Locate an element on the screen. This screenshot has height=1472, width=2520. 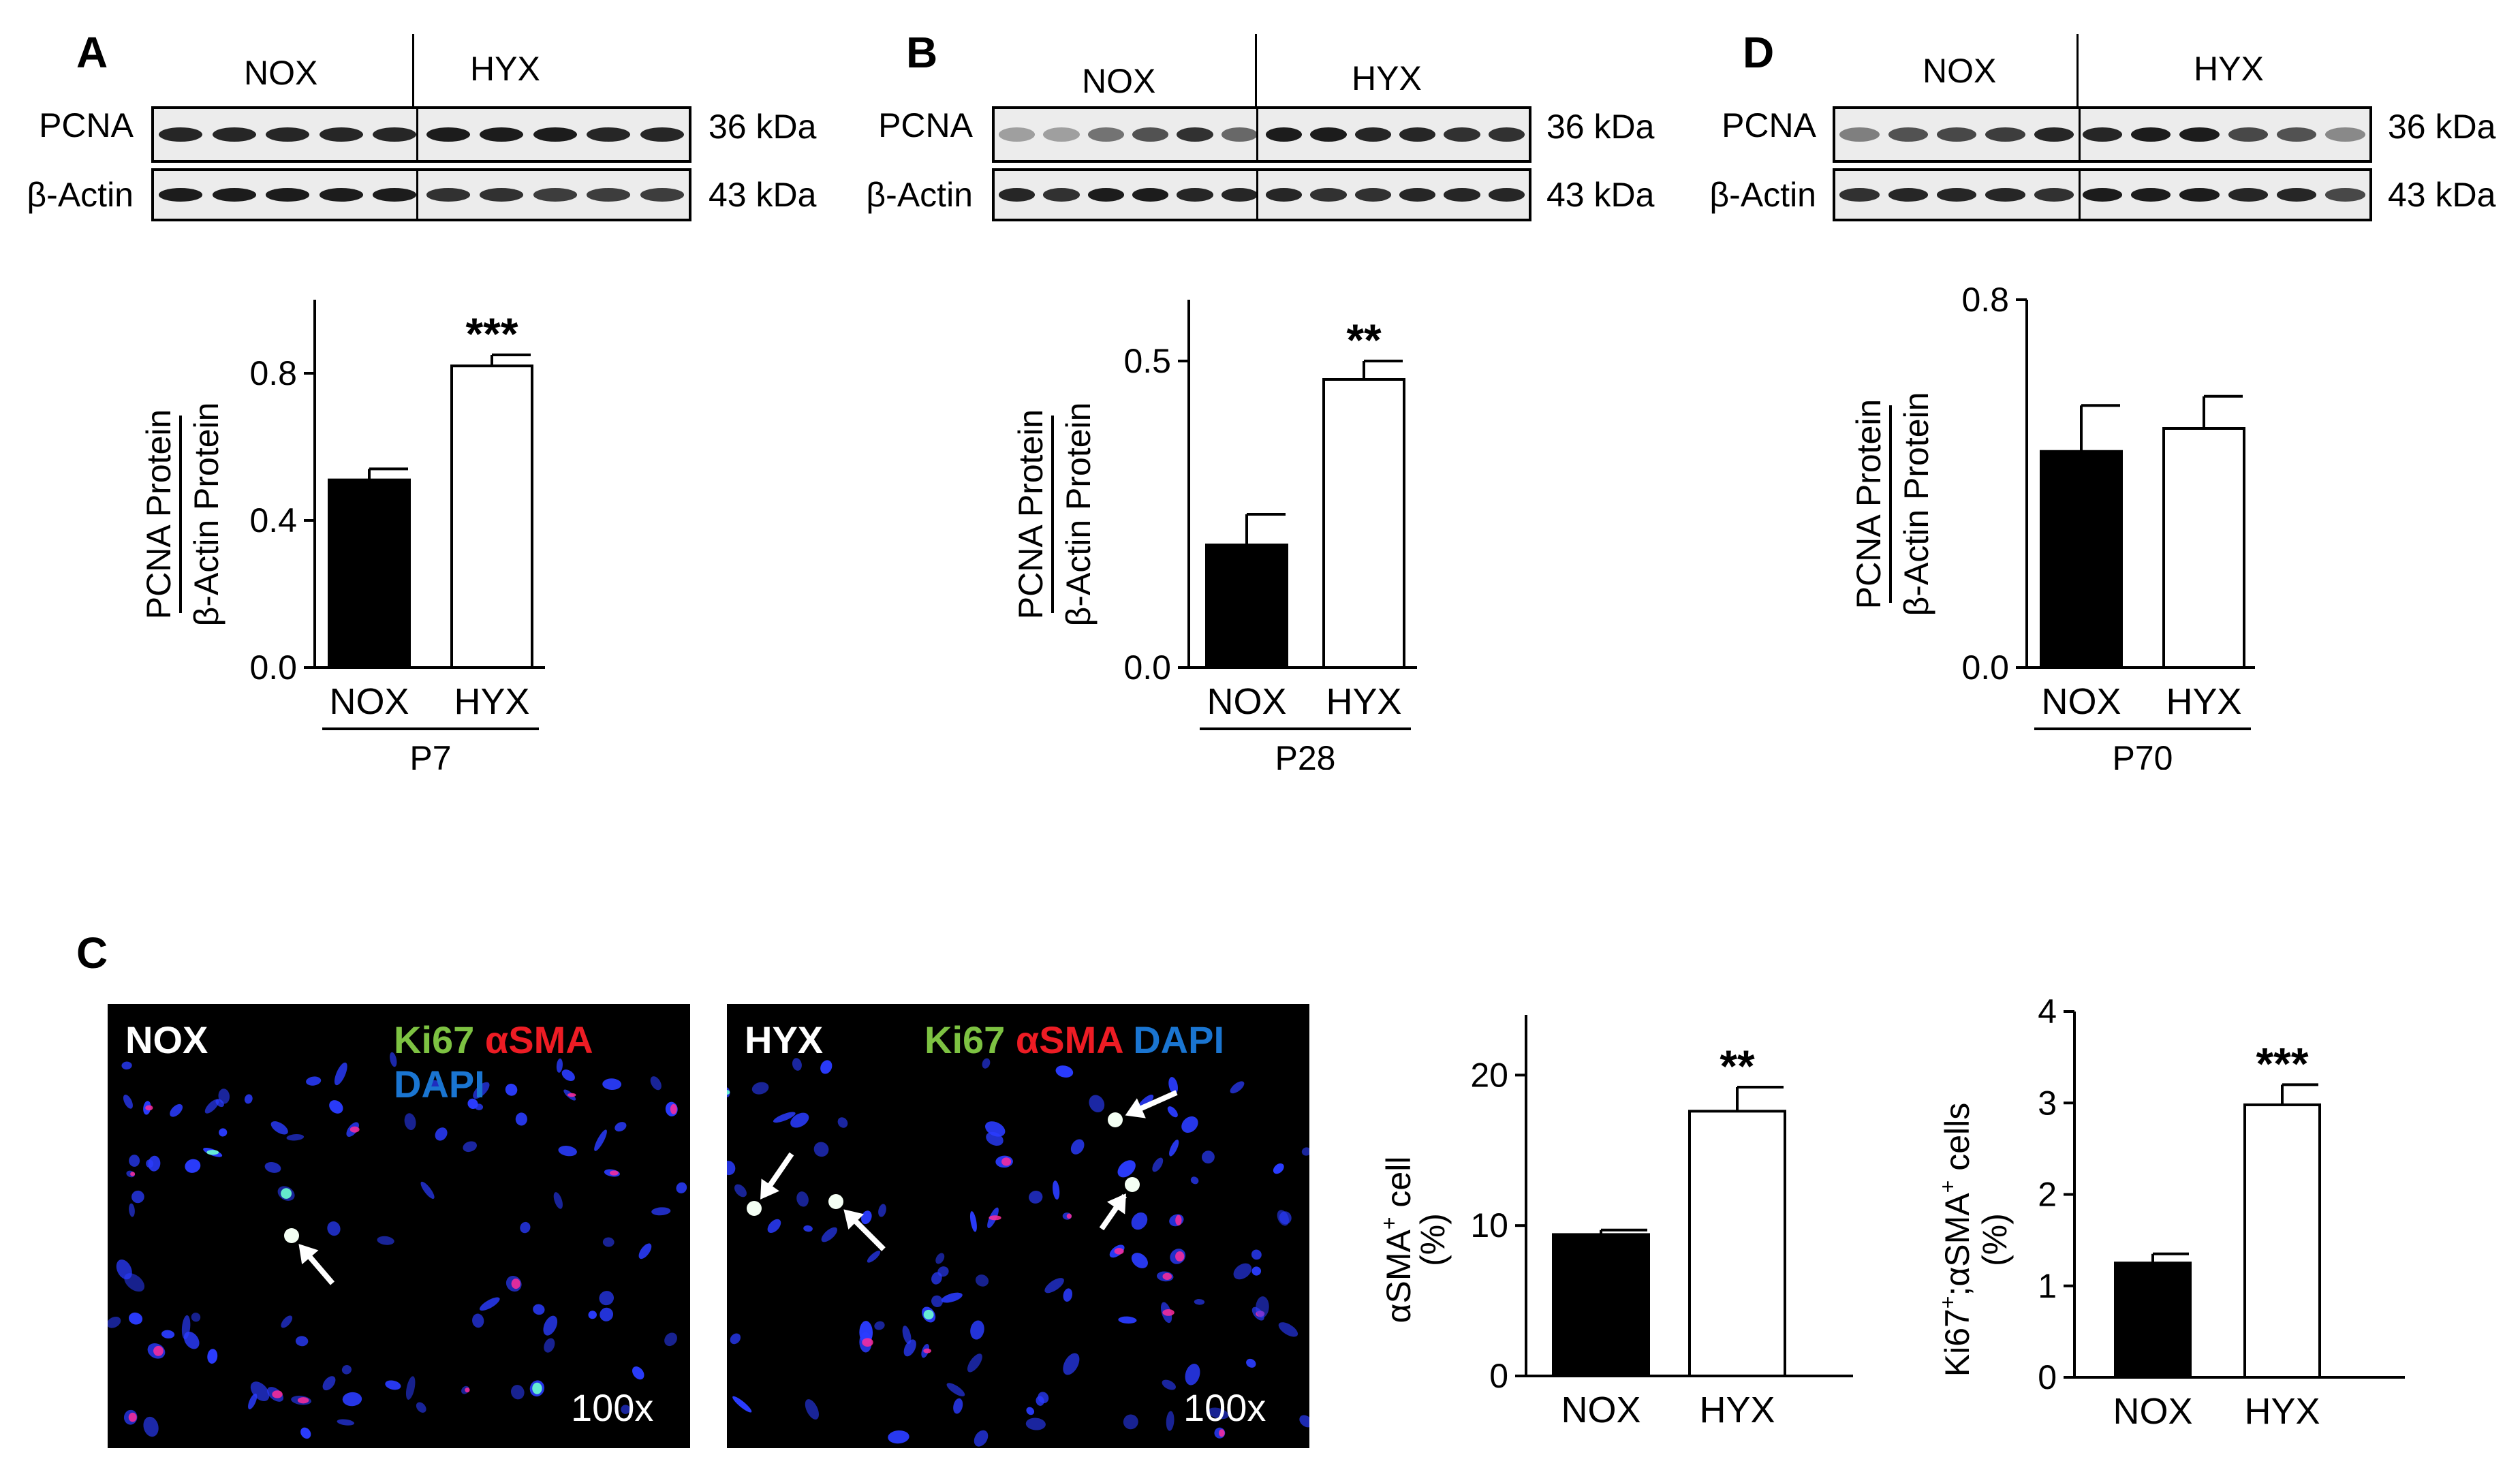
chart-a-ylabel-bottom: β-Actin Protein is located at coordinates (206, 515).